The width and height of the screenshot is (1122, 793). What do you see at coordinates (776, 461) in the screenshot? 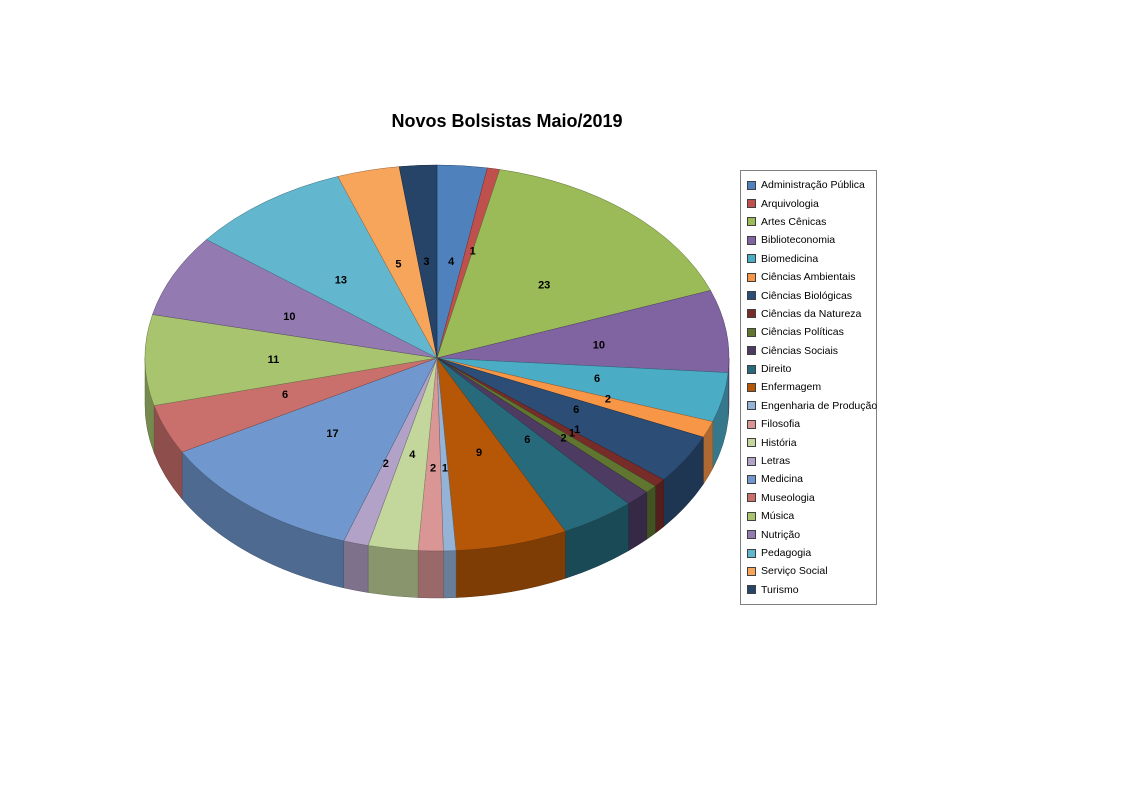
I see `legend-label: Letras` at bounding box center [776, 461].